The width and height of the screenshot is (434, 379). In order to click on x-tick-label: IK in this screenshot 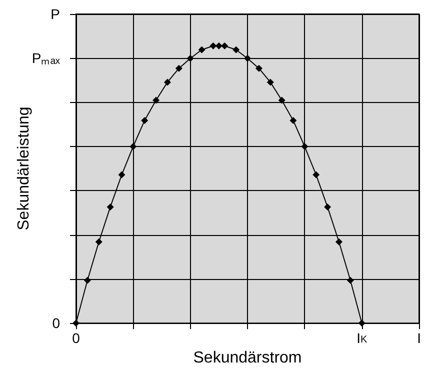, I will do `click(362, 338)`.